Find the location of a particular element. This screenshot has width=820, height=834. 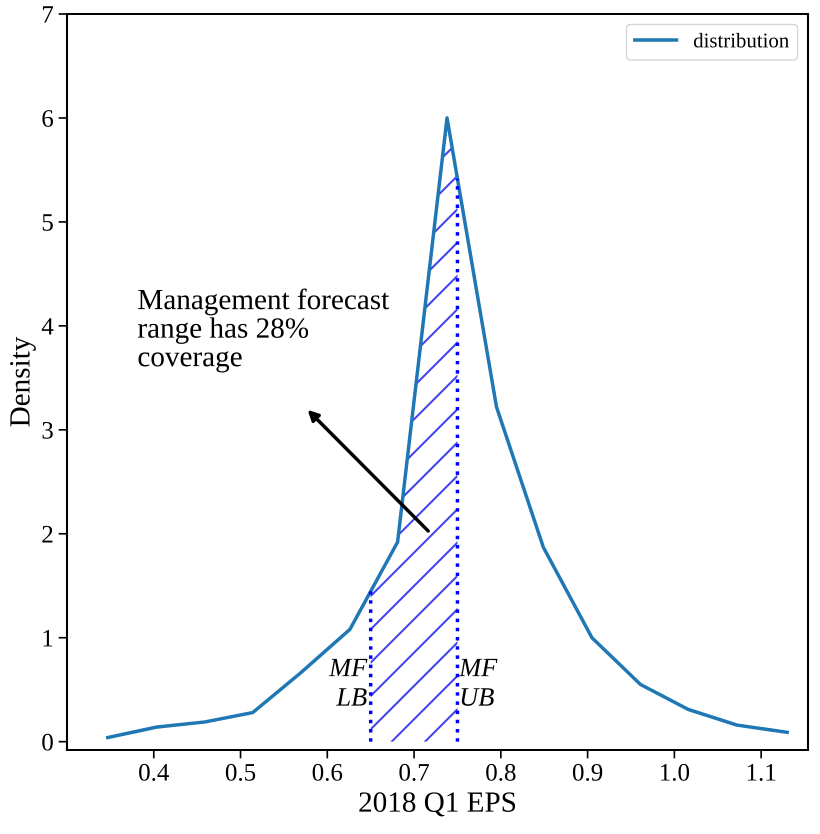

y-tick-label: 1 is located at coordinates (48, 638).